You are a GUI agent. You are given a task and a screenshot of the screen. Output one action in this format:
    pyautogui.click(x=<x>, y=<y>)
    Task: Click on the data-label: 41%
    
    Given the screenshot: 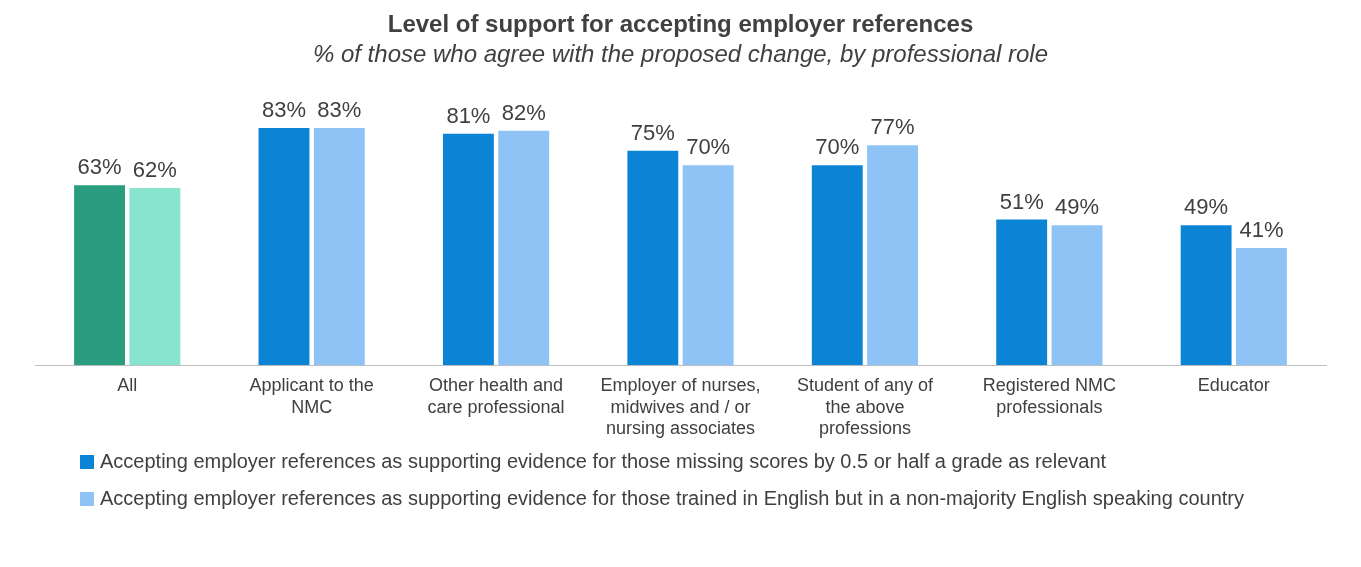 What is the action you would take?
    pyautogui.click(x=1261, y=230)
    